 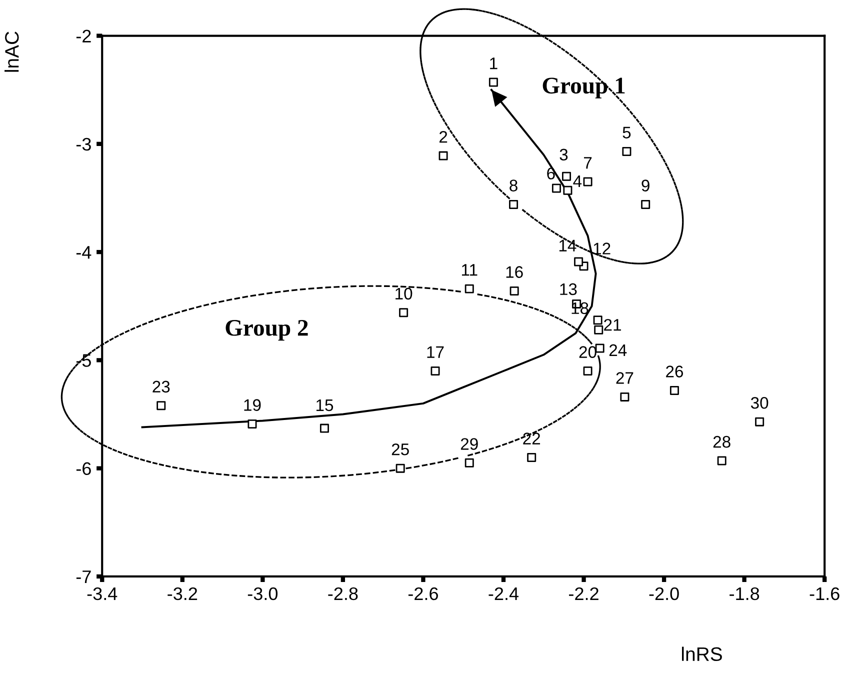 What do you see at coordinates (443, 136) in the screenshot?
I see `annotation: 2` at bounding box center [443, 136].